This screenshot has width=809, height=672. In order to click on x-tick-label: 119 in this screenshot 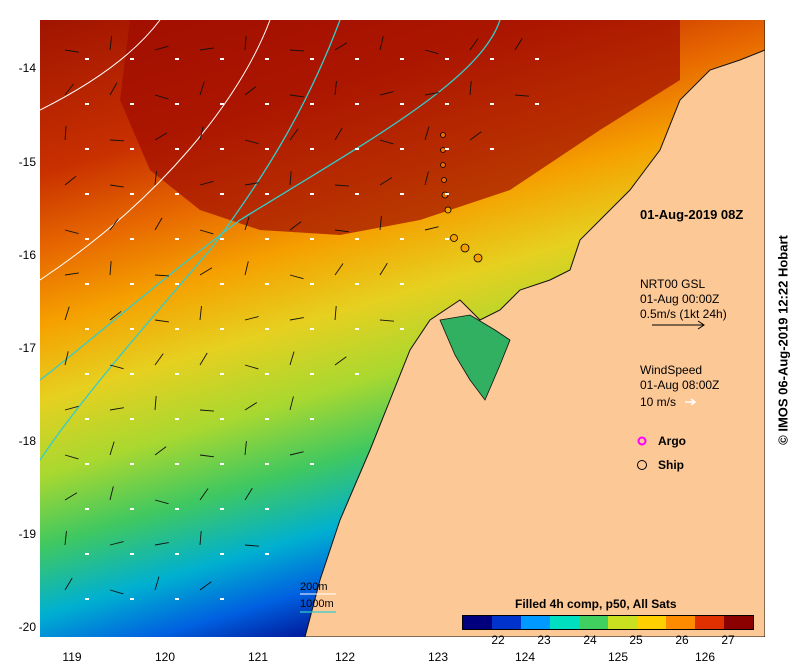, I will do `click(72, 657)`.